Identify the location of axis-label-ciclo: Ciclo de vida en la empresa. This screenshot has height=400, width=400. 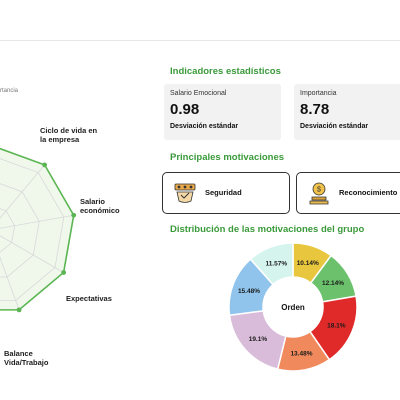
(68, 135).